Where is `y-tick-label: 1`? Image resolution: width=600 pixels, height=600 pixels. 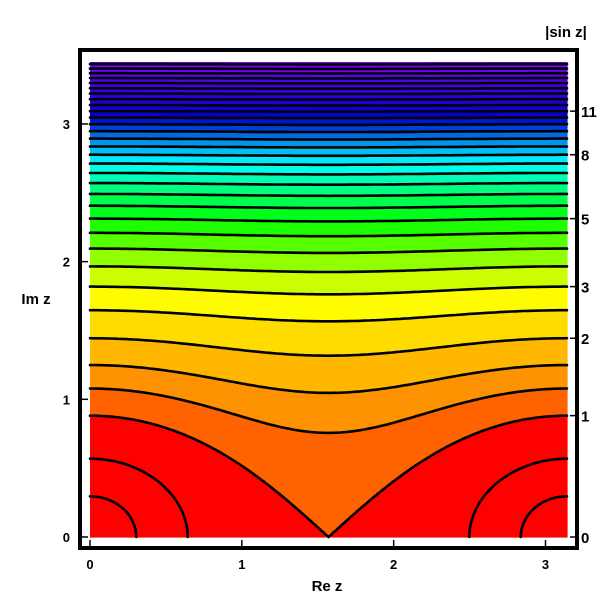 y-tick-label: 1 is located at coordinates (66, 399).